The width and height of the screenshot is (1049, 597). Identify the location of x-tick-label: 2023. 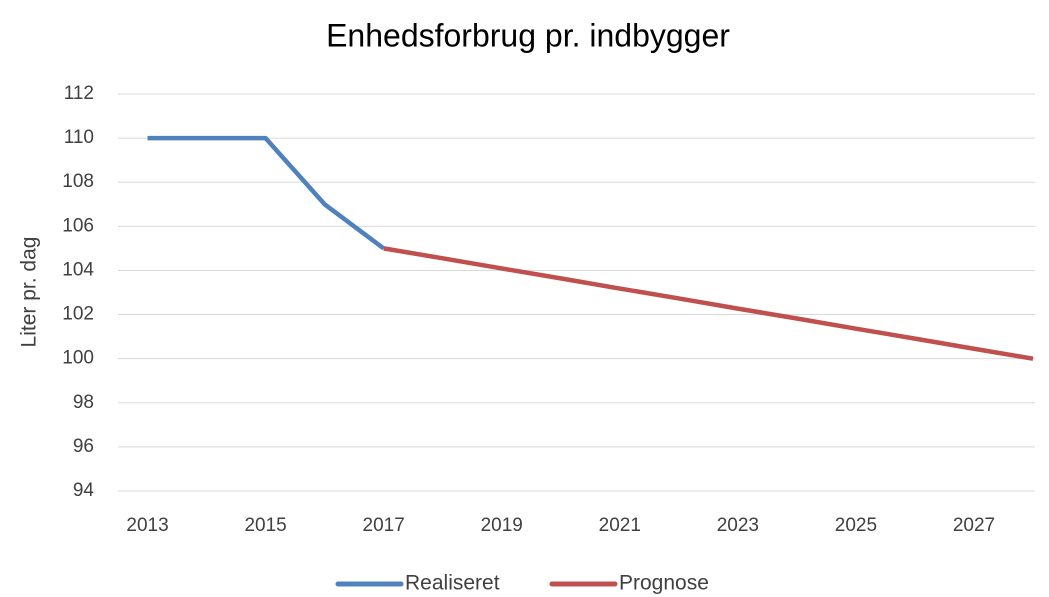
(738, 525).